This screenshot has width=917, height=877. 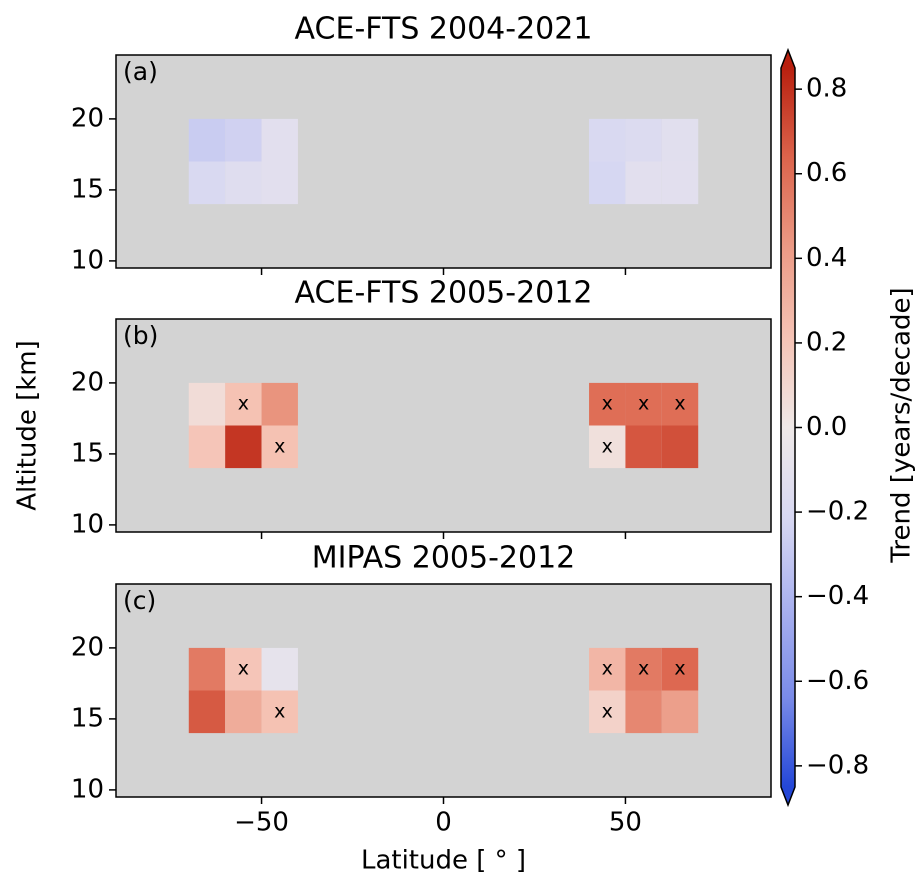 What do you see at coordinates (444, 558) in the screenshot?
I see `panel-title: MIPAS 2005-2012` at bounding box center [444, 558].